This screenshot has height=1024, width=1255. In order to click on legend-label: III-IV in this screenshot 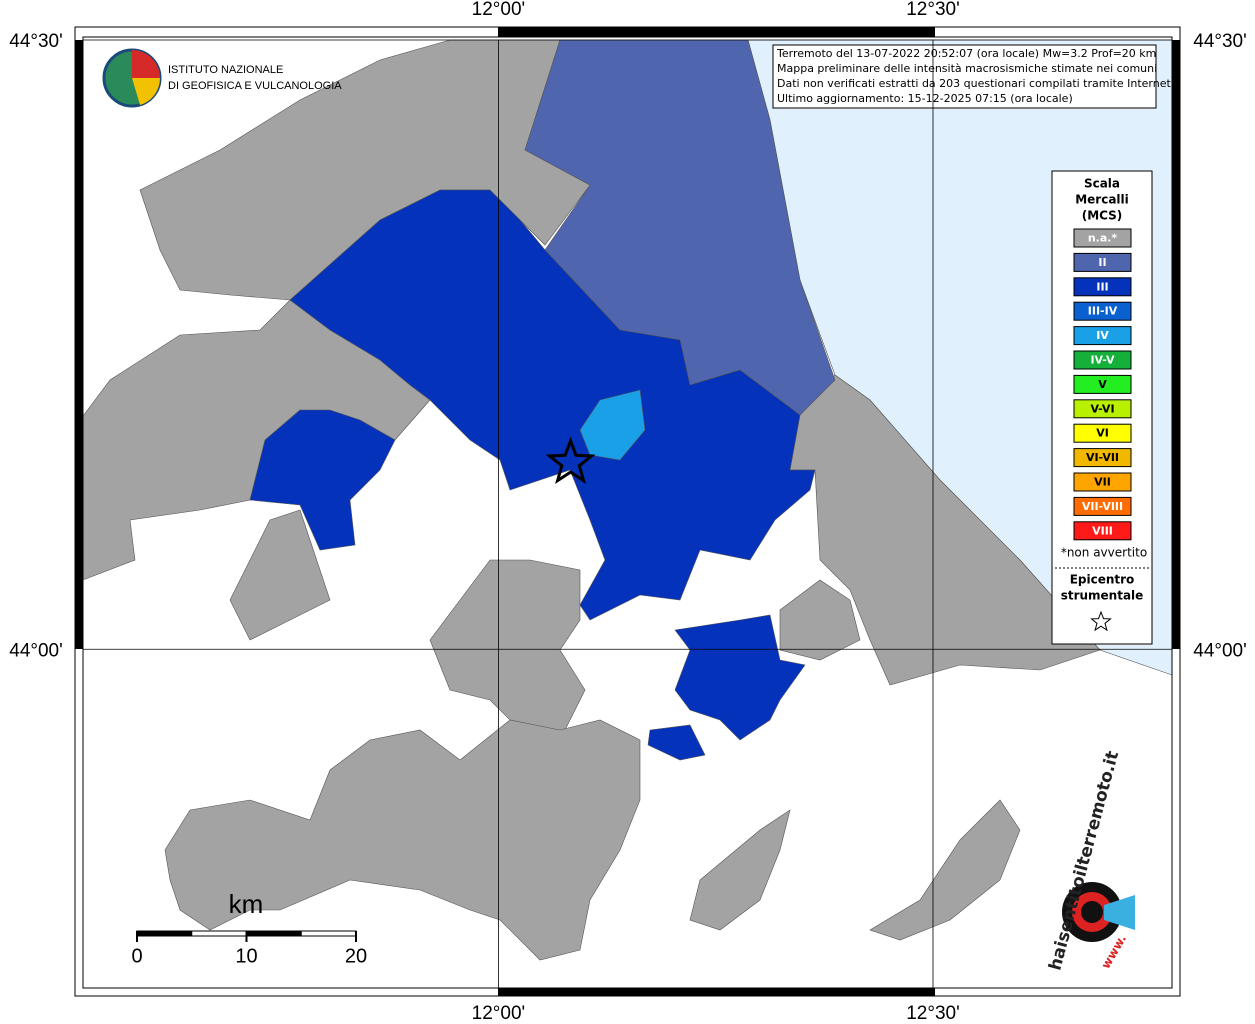, I will do `click(1103, 311)`.